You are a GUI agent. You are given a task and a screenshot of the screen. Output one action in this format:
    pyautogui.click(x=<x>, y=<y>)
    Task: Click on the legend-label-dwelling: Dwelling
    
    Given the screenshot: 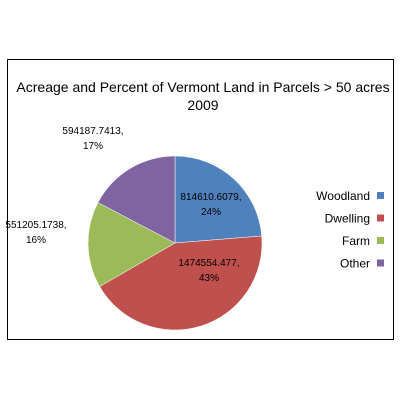 What is the action you would take?
    pyautogui.click(x=347, y=219)
    